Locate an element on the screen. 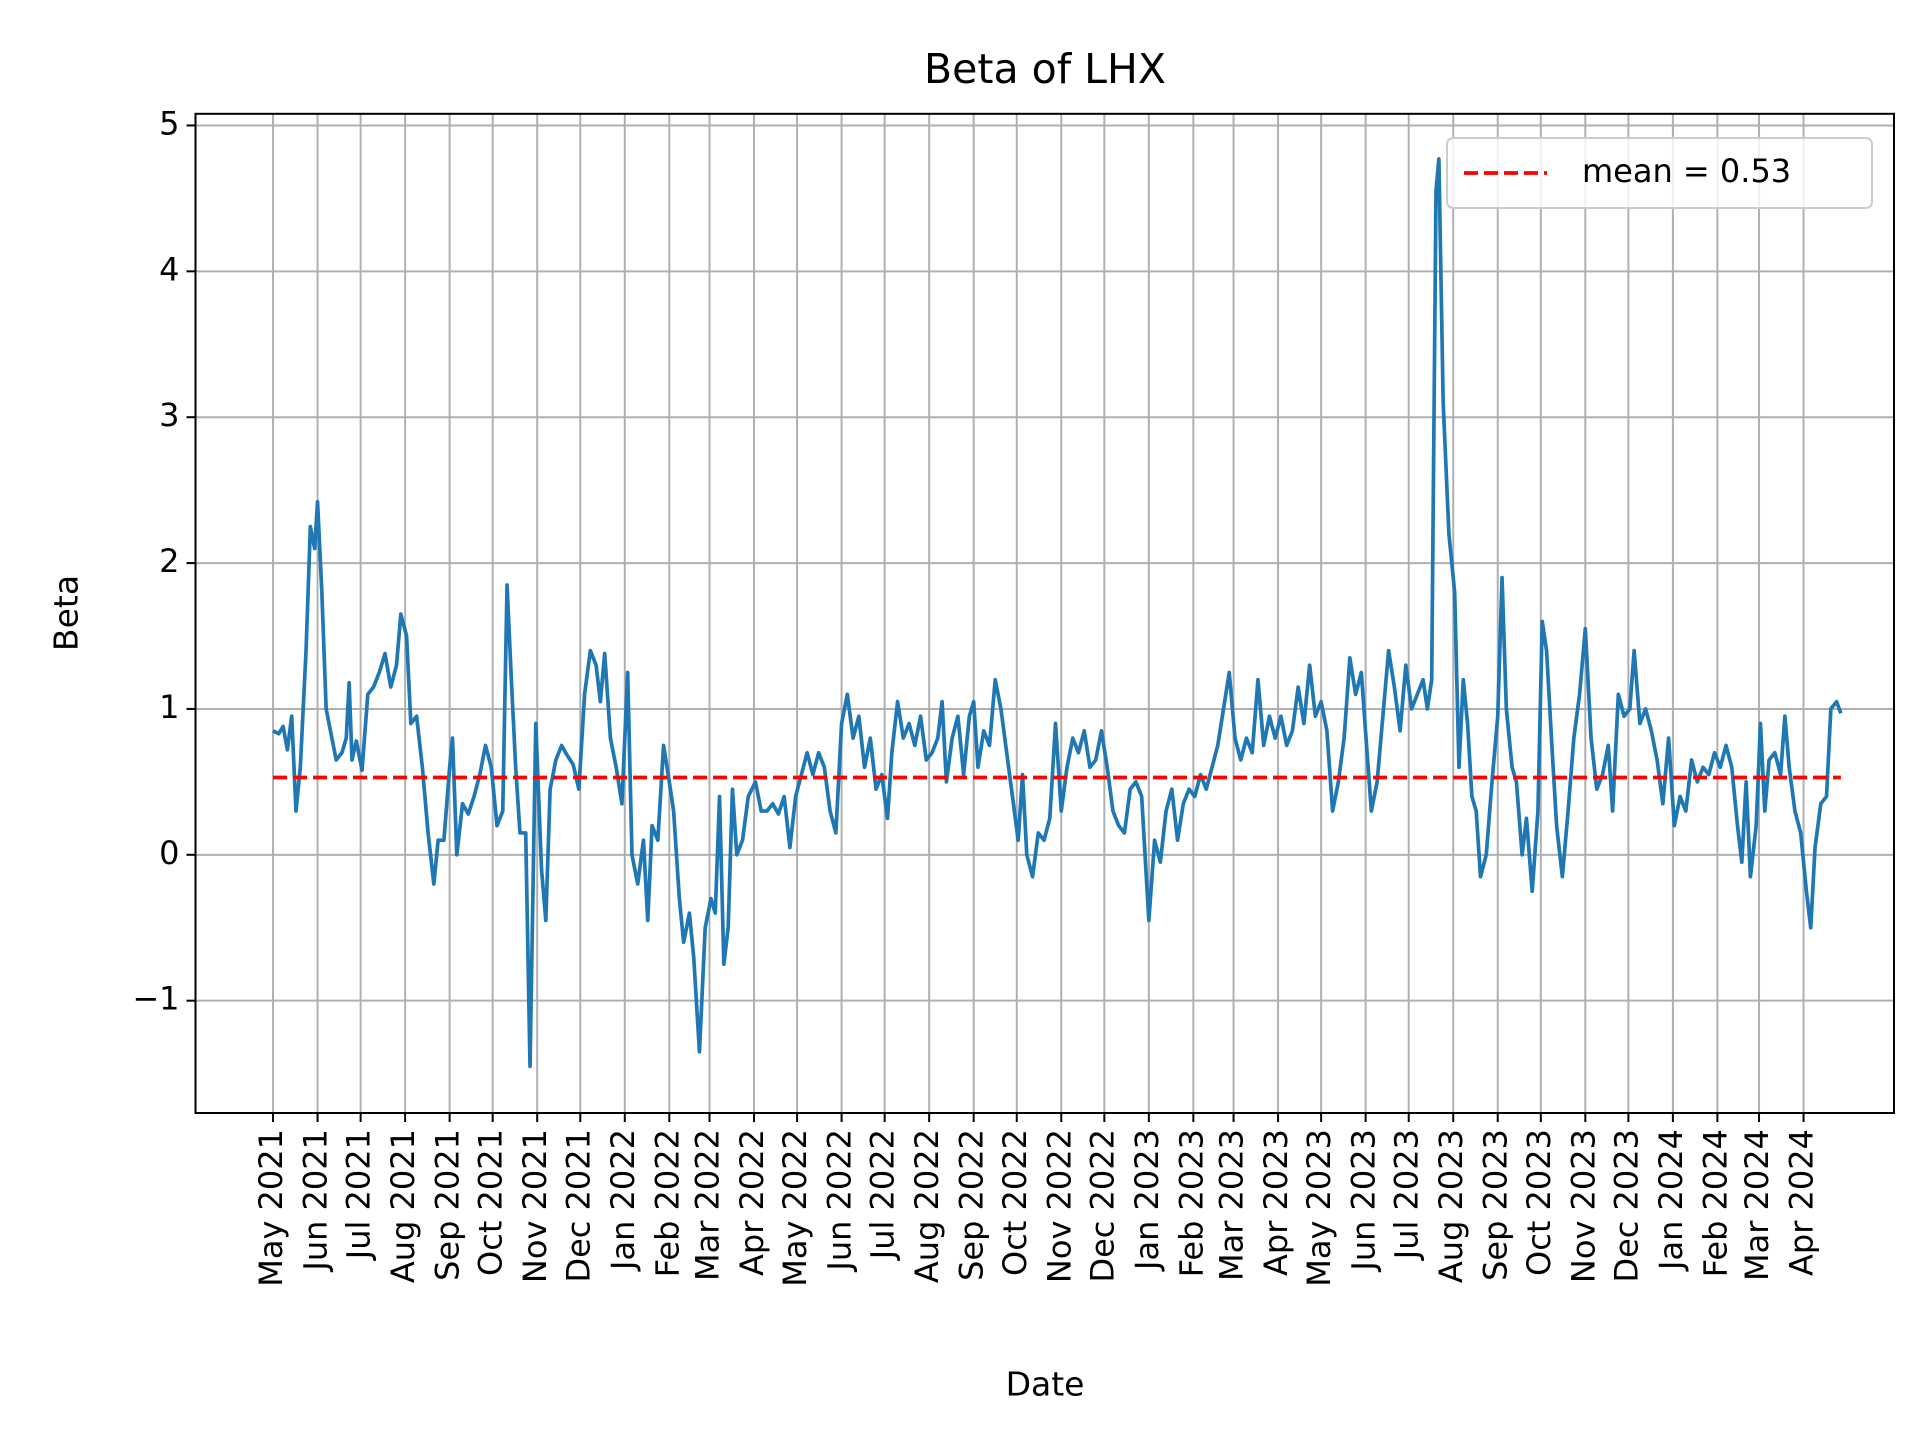 The width and height of the screenshot is (1920, 1440). x-tick-label: May 2022 is located at coordinates (795, 1208).